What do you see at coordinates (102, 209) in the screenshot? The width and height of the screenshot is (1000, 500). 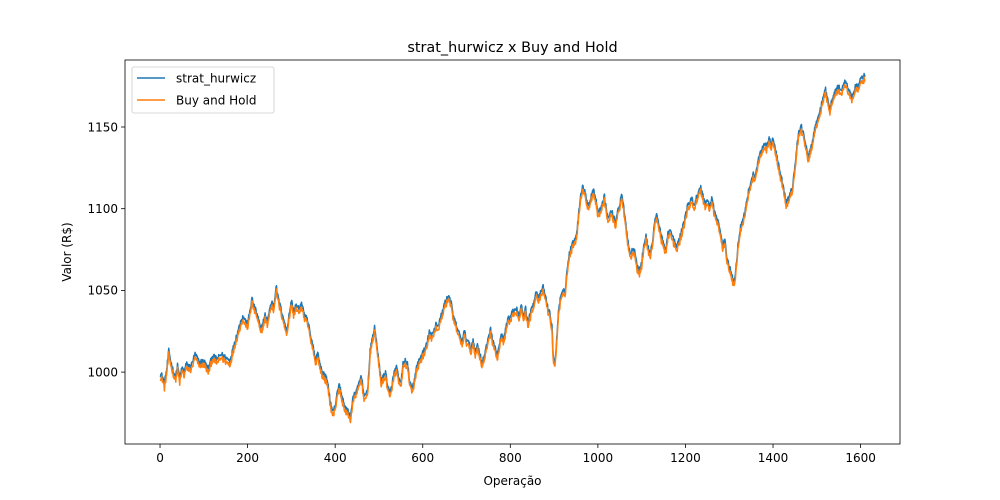 I see `y-tick-label: 1100` at bounding box center [102, 209].